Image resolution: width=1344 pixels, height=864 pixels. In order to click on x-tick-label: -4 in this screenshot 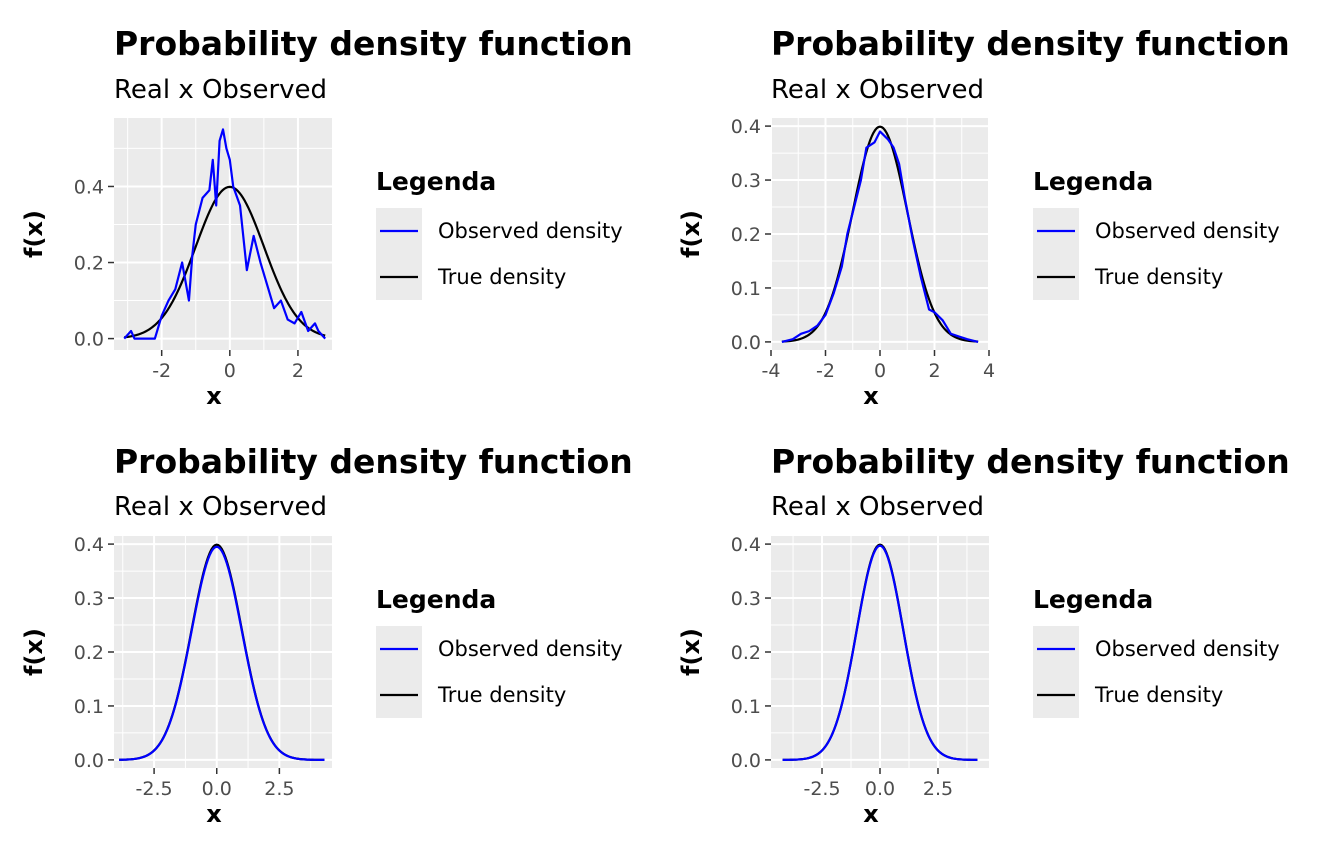, I will do `click(771, 371)`.